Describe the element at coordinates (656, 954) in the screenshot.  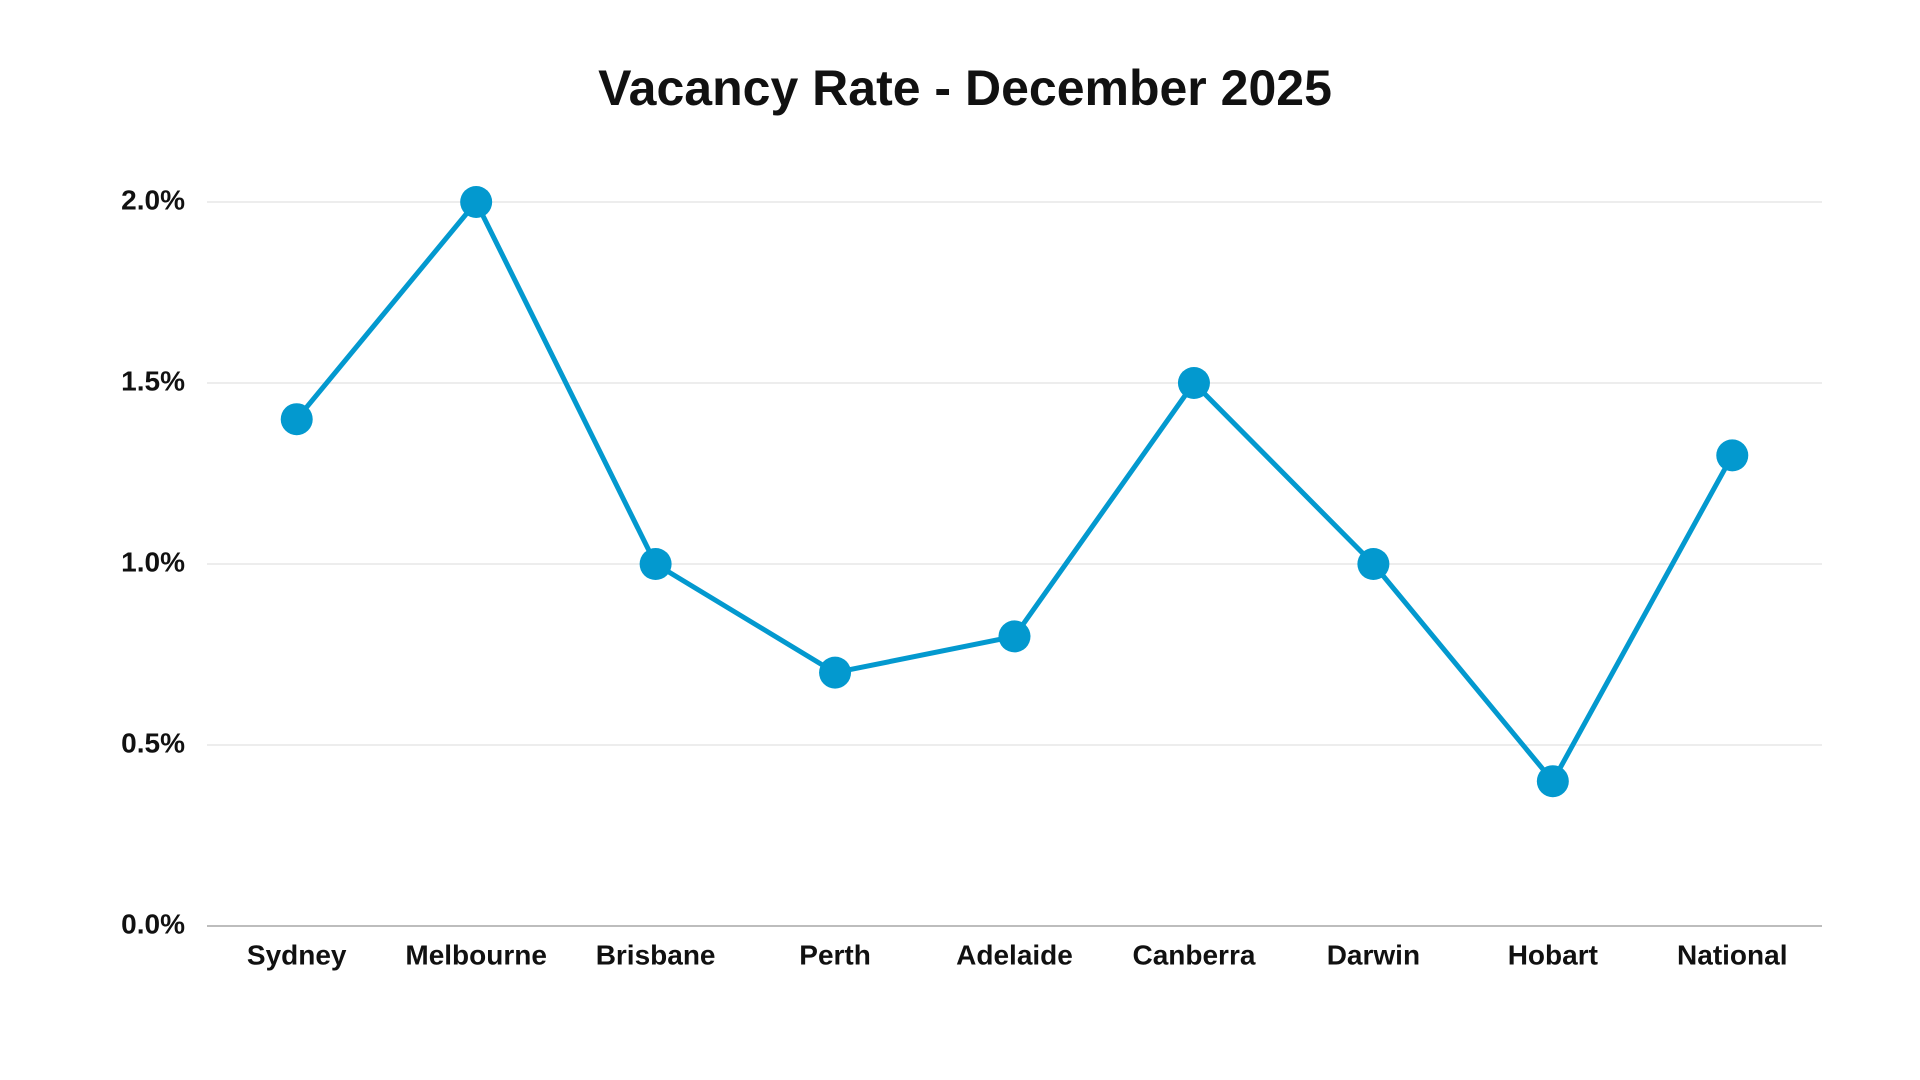
I see `x-tick-label: Brisbane` at that location.